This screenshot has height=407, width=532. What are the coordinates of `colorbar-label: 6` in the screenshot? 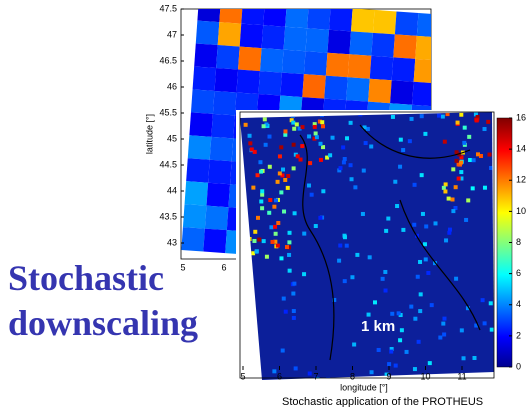 It's located at (518, 273).